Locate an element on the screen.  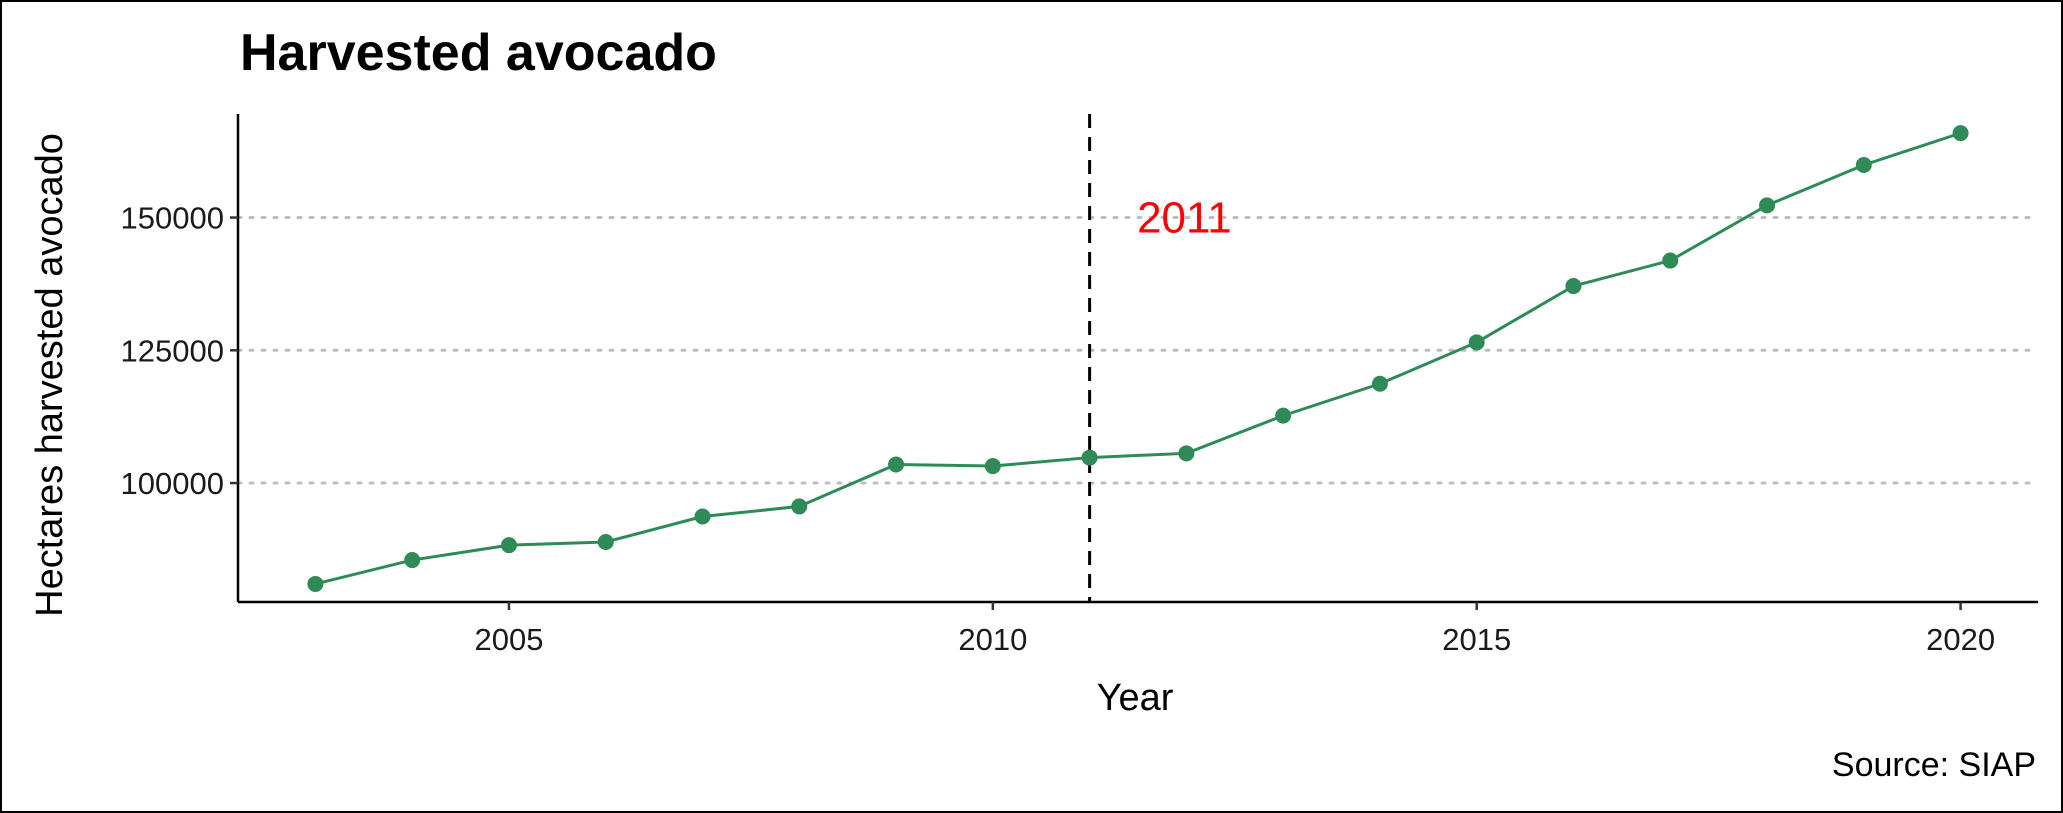
y-tick-label-150000: 150000 is located at coordinates (172, 218).